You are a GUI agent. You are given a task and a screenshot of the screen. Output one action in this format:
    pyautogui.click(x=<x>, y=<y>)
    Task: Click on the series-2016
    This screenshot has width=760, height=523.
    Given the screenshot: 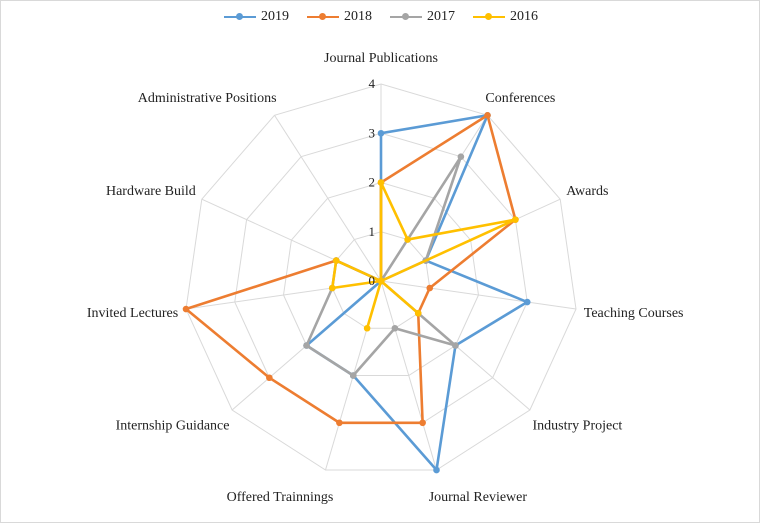 What is the action you would take?
    pyautogui.click(x=423, y=255)
    